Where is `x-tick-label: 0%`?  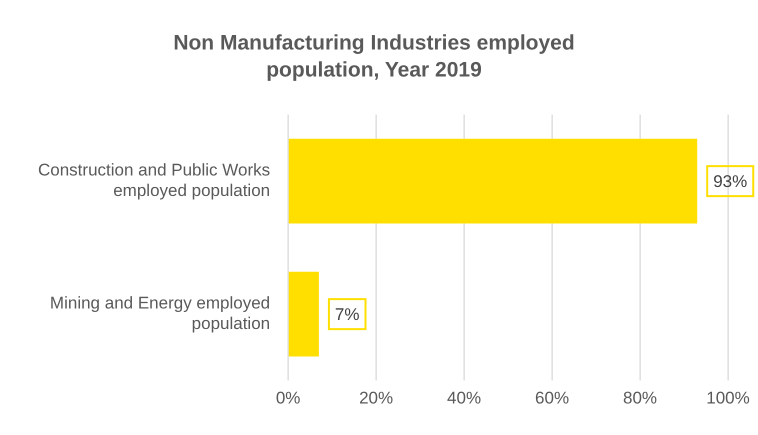
x-tick-label: 0% is located at coordinates (288, 398).